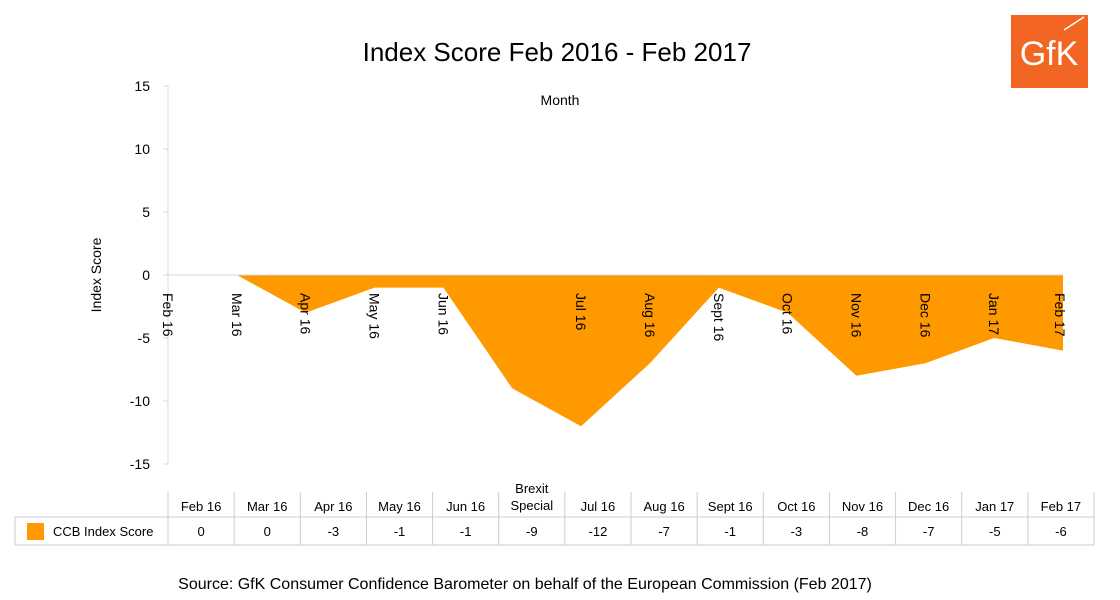 This screenshot has height=600, width=1120. I want to click on x-tick-label: May 16, so click(375, 316).